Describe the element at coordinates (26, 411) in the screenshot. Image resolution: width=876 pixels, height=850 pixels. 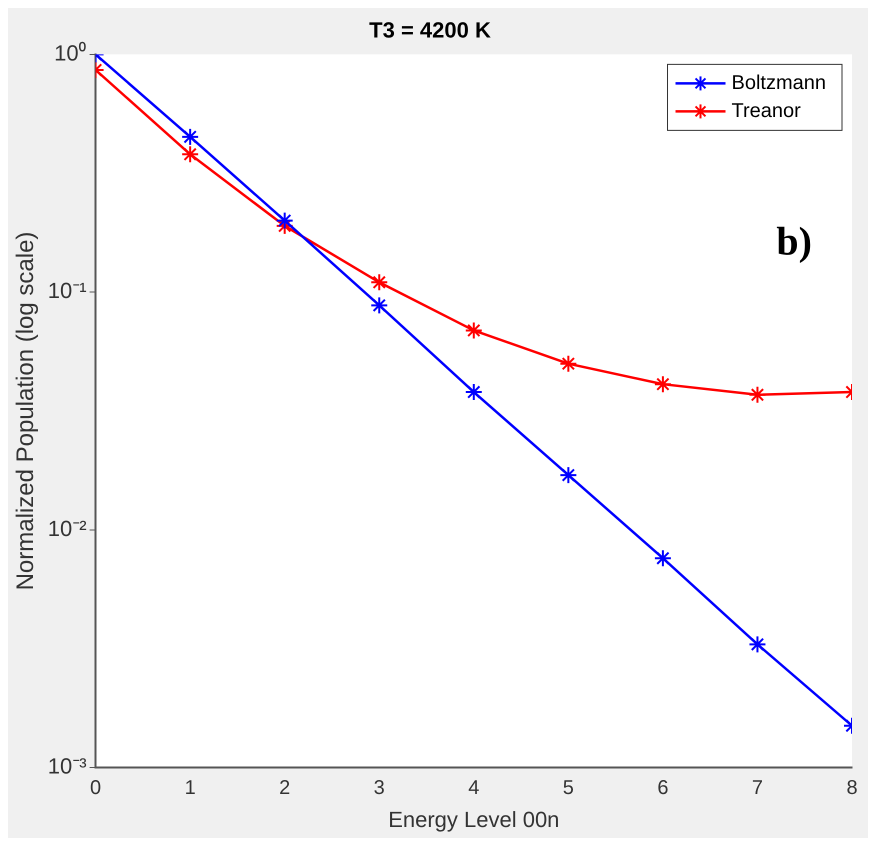
I see `y-axis-title: Normalized Population (log scale)` at that location.